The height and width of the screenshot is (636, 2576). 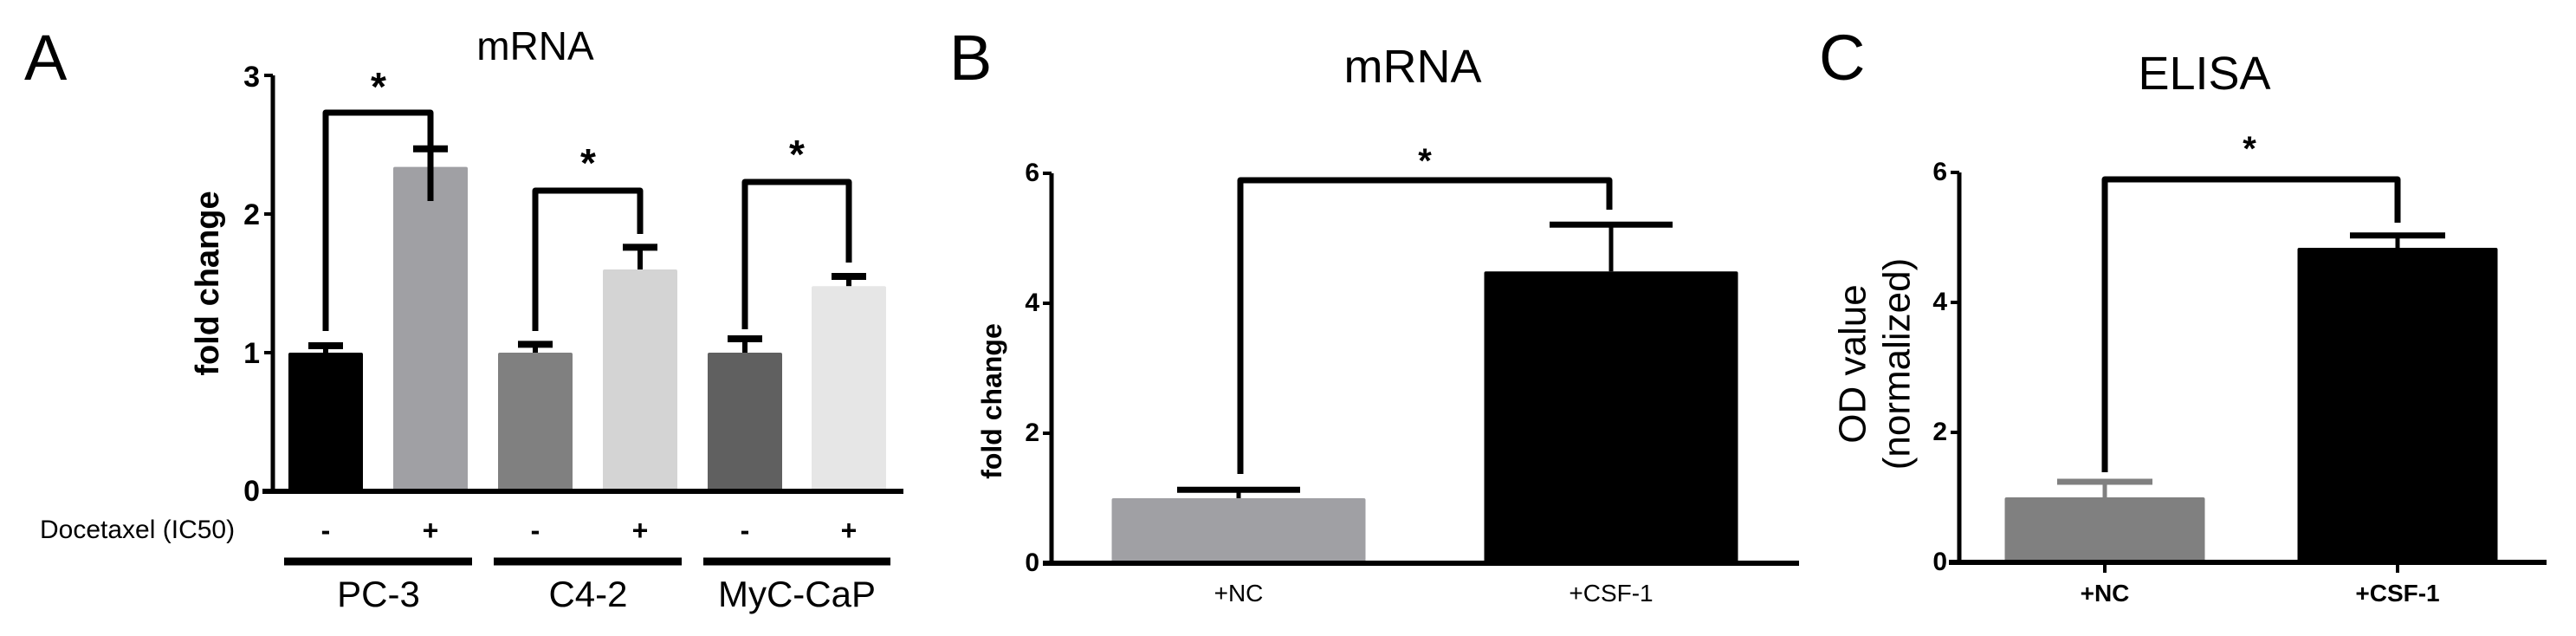 I want to click on panel-letter-b: B, so click(x=971, y=58).